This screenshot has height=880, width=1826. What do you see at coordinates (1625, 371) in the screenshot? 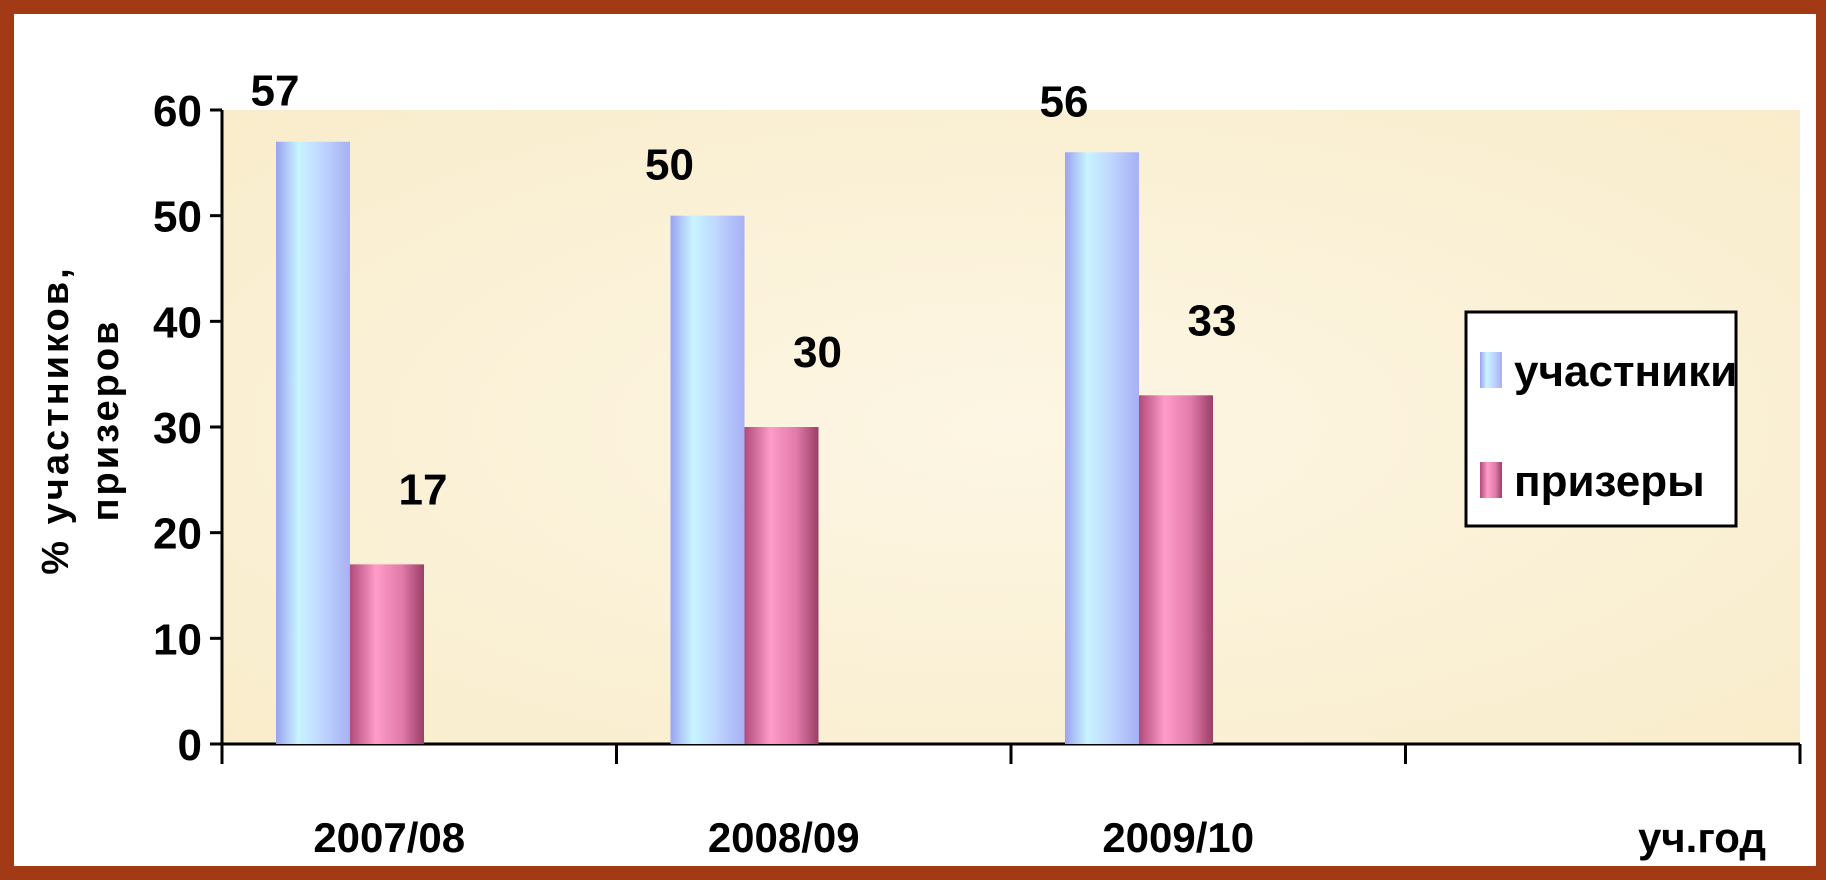
I see `legend-label-participants: участники` at bounding box center [1625, 371].